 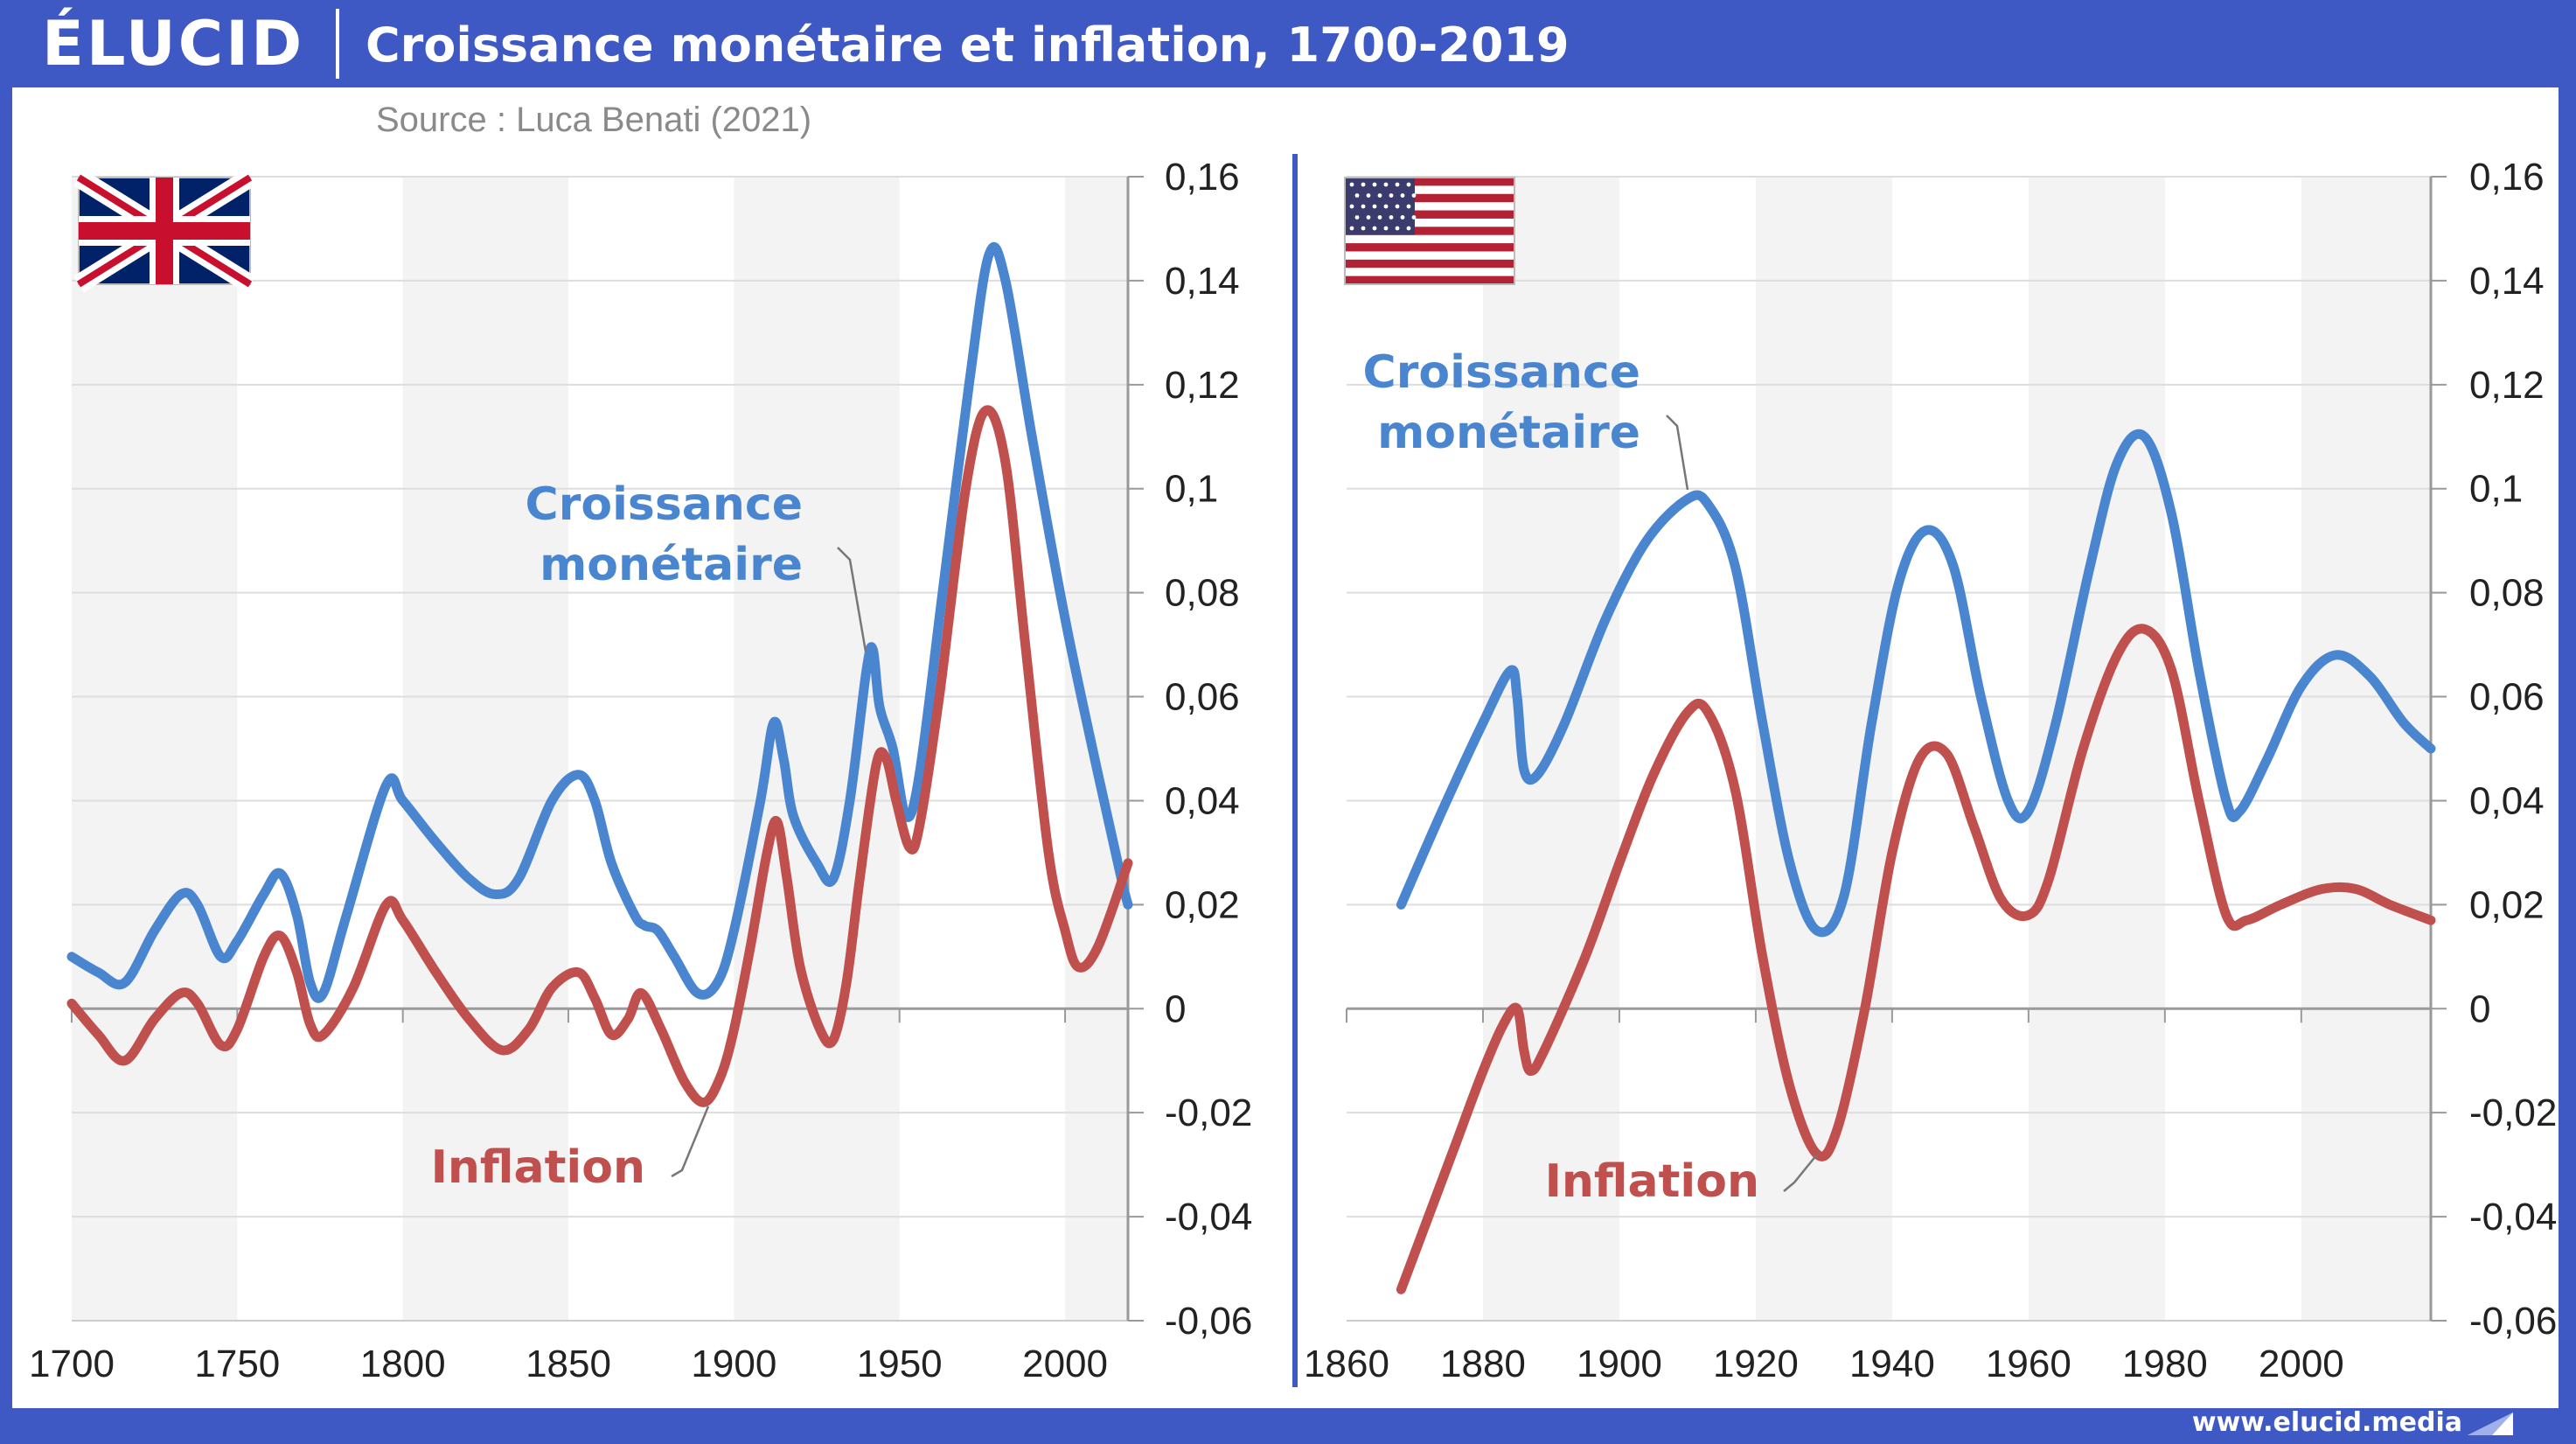 What do you see at coordinates (1916, 683) in the screenshot?
I see `money-growth-line` at bounding box center [1916, 683].